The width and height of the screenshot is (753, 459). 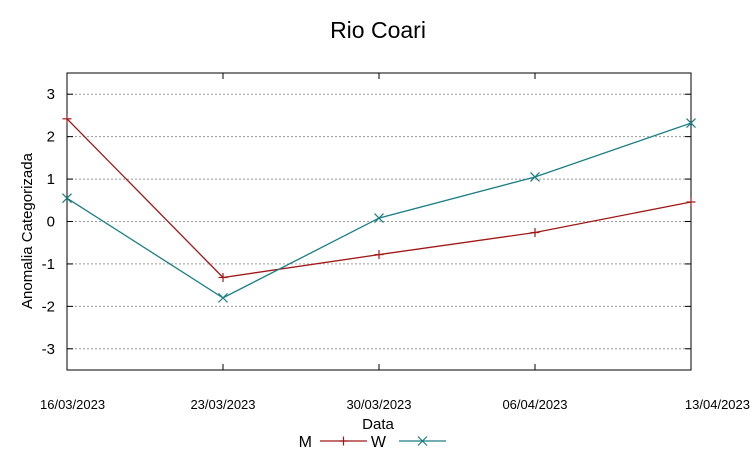 I want to click on y-tick-label: -3, so click(x=48, y=349).